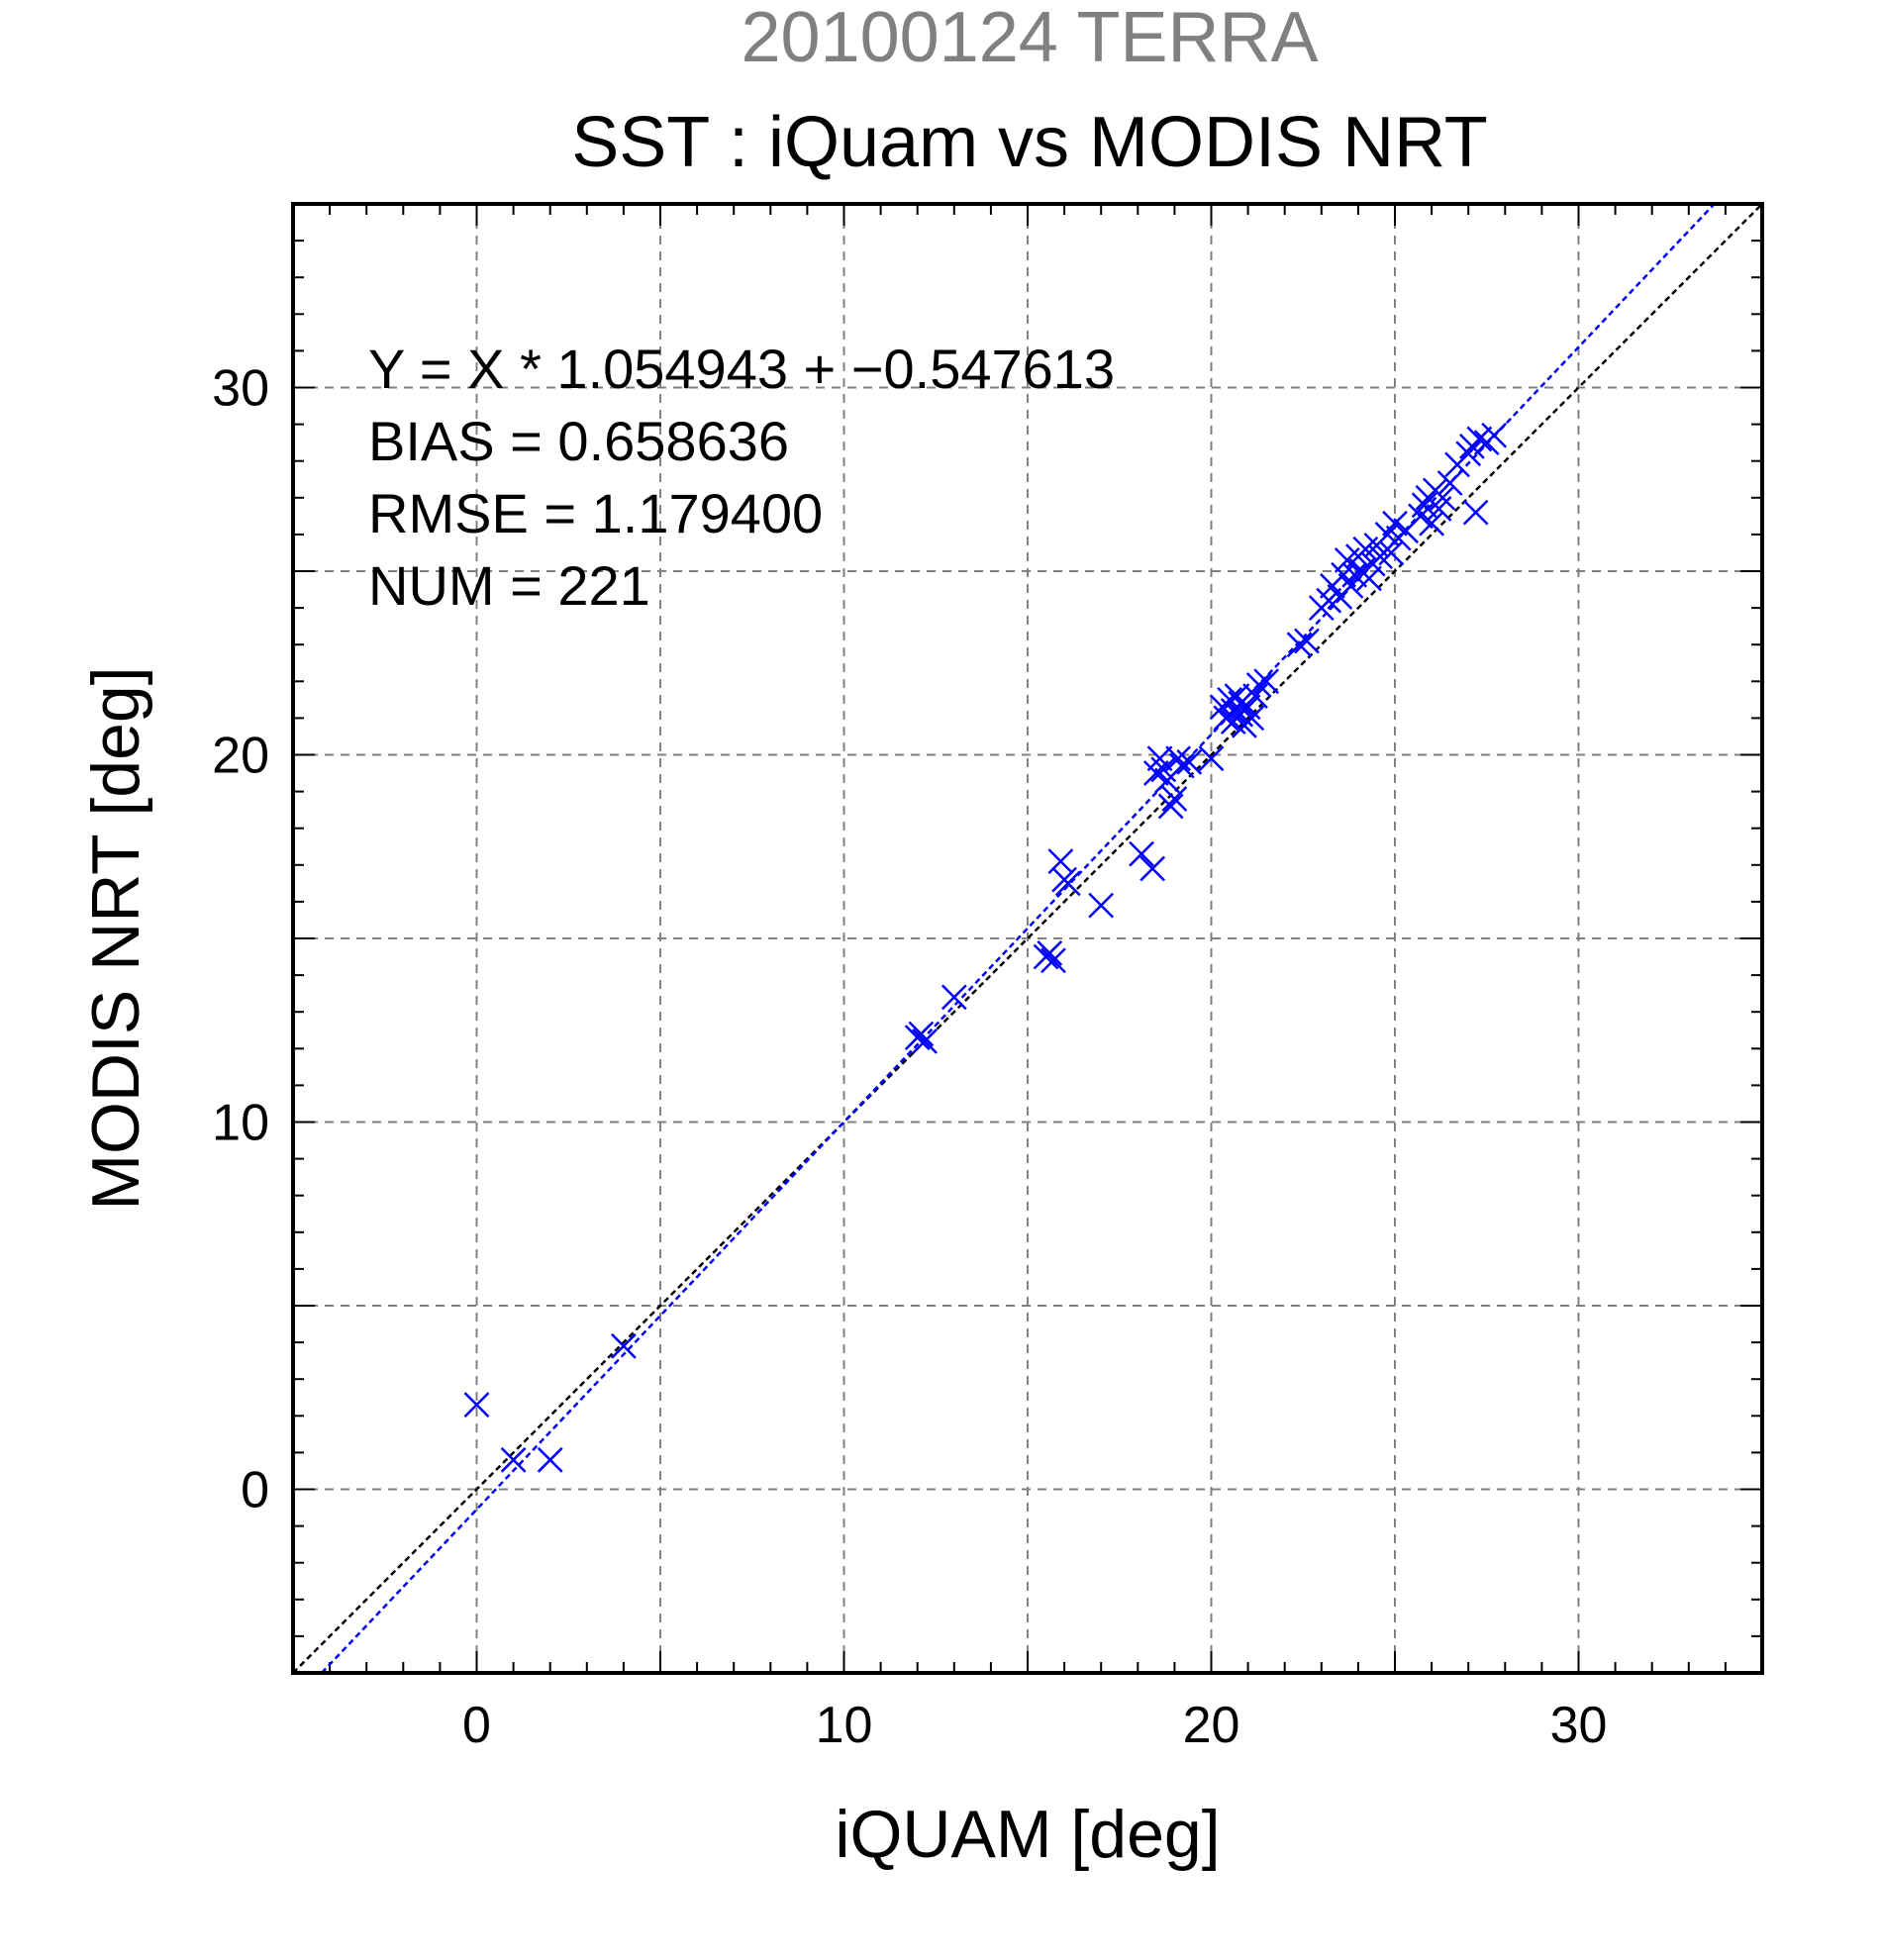 Image resolution: width=1881 pixels, height=1960 pixels. What do you see at coordinates (1030, 142) in the screenshot?
I see `chart-title: SST : iQuam vs MODIS NRT` at bounding box center [1030, 142].